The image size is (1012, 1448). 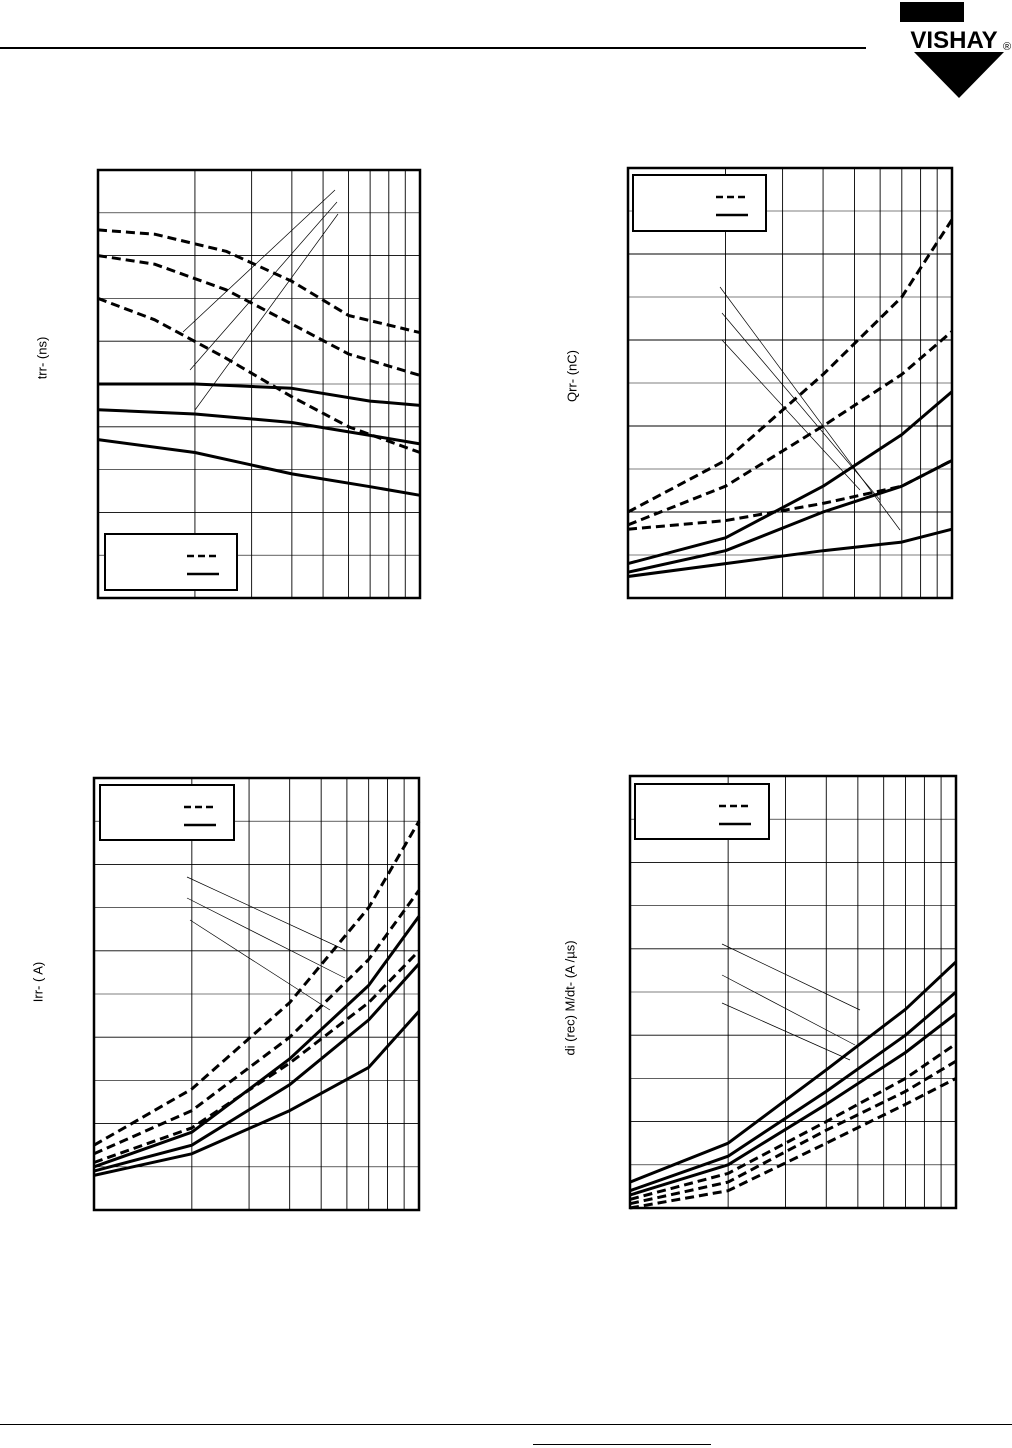 What do you see at coordinates (259, 427) in the screenshot?
I see `trr-series-4-line` at bounding box center [259, 427].